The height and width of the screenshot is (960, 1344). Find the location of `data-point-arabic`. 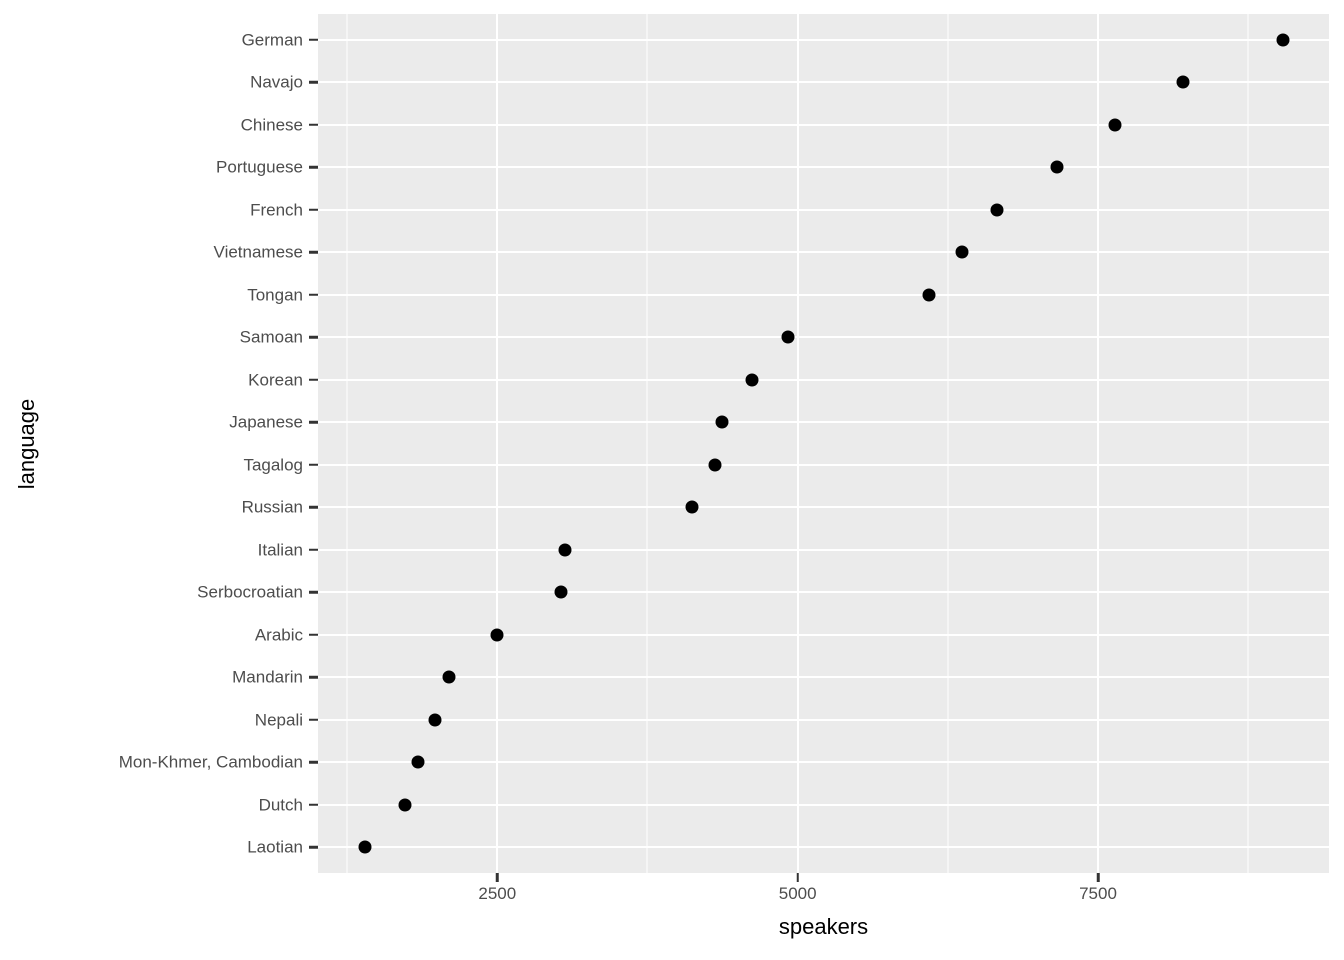

data-point-arabic is located at coordinates (497, 635).